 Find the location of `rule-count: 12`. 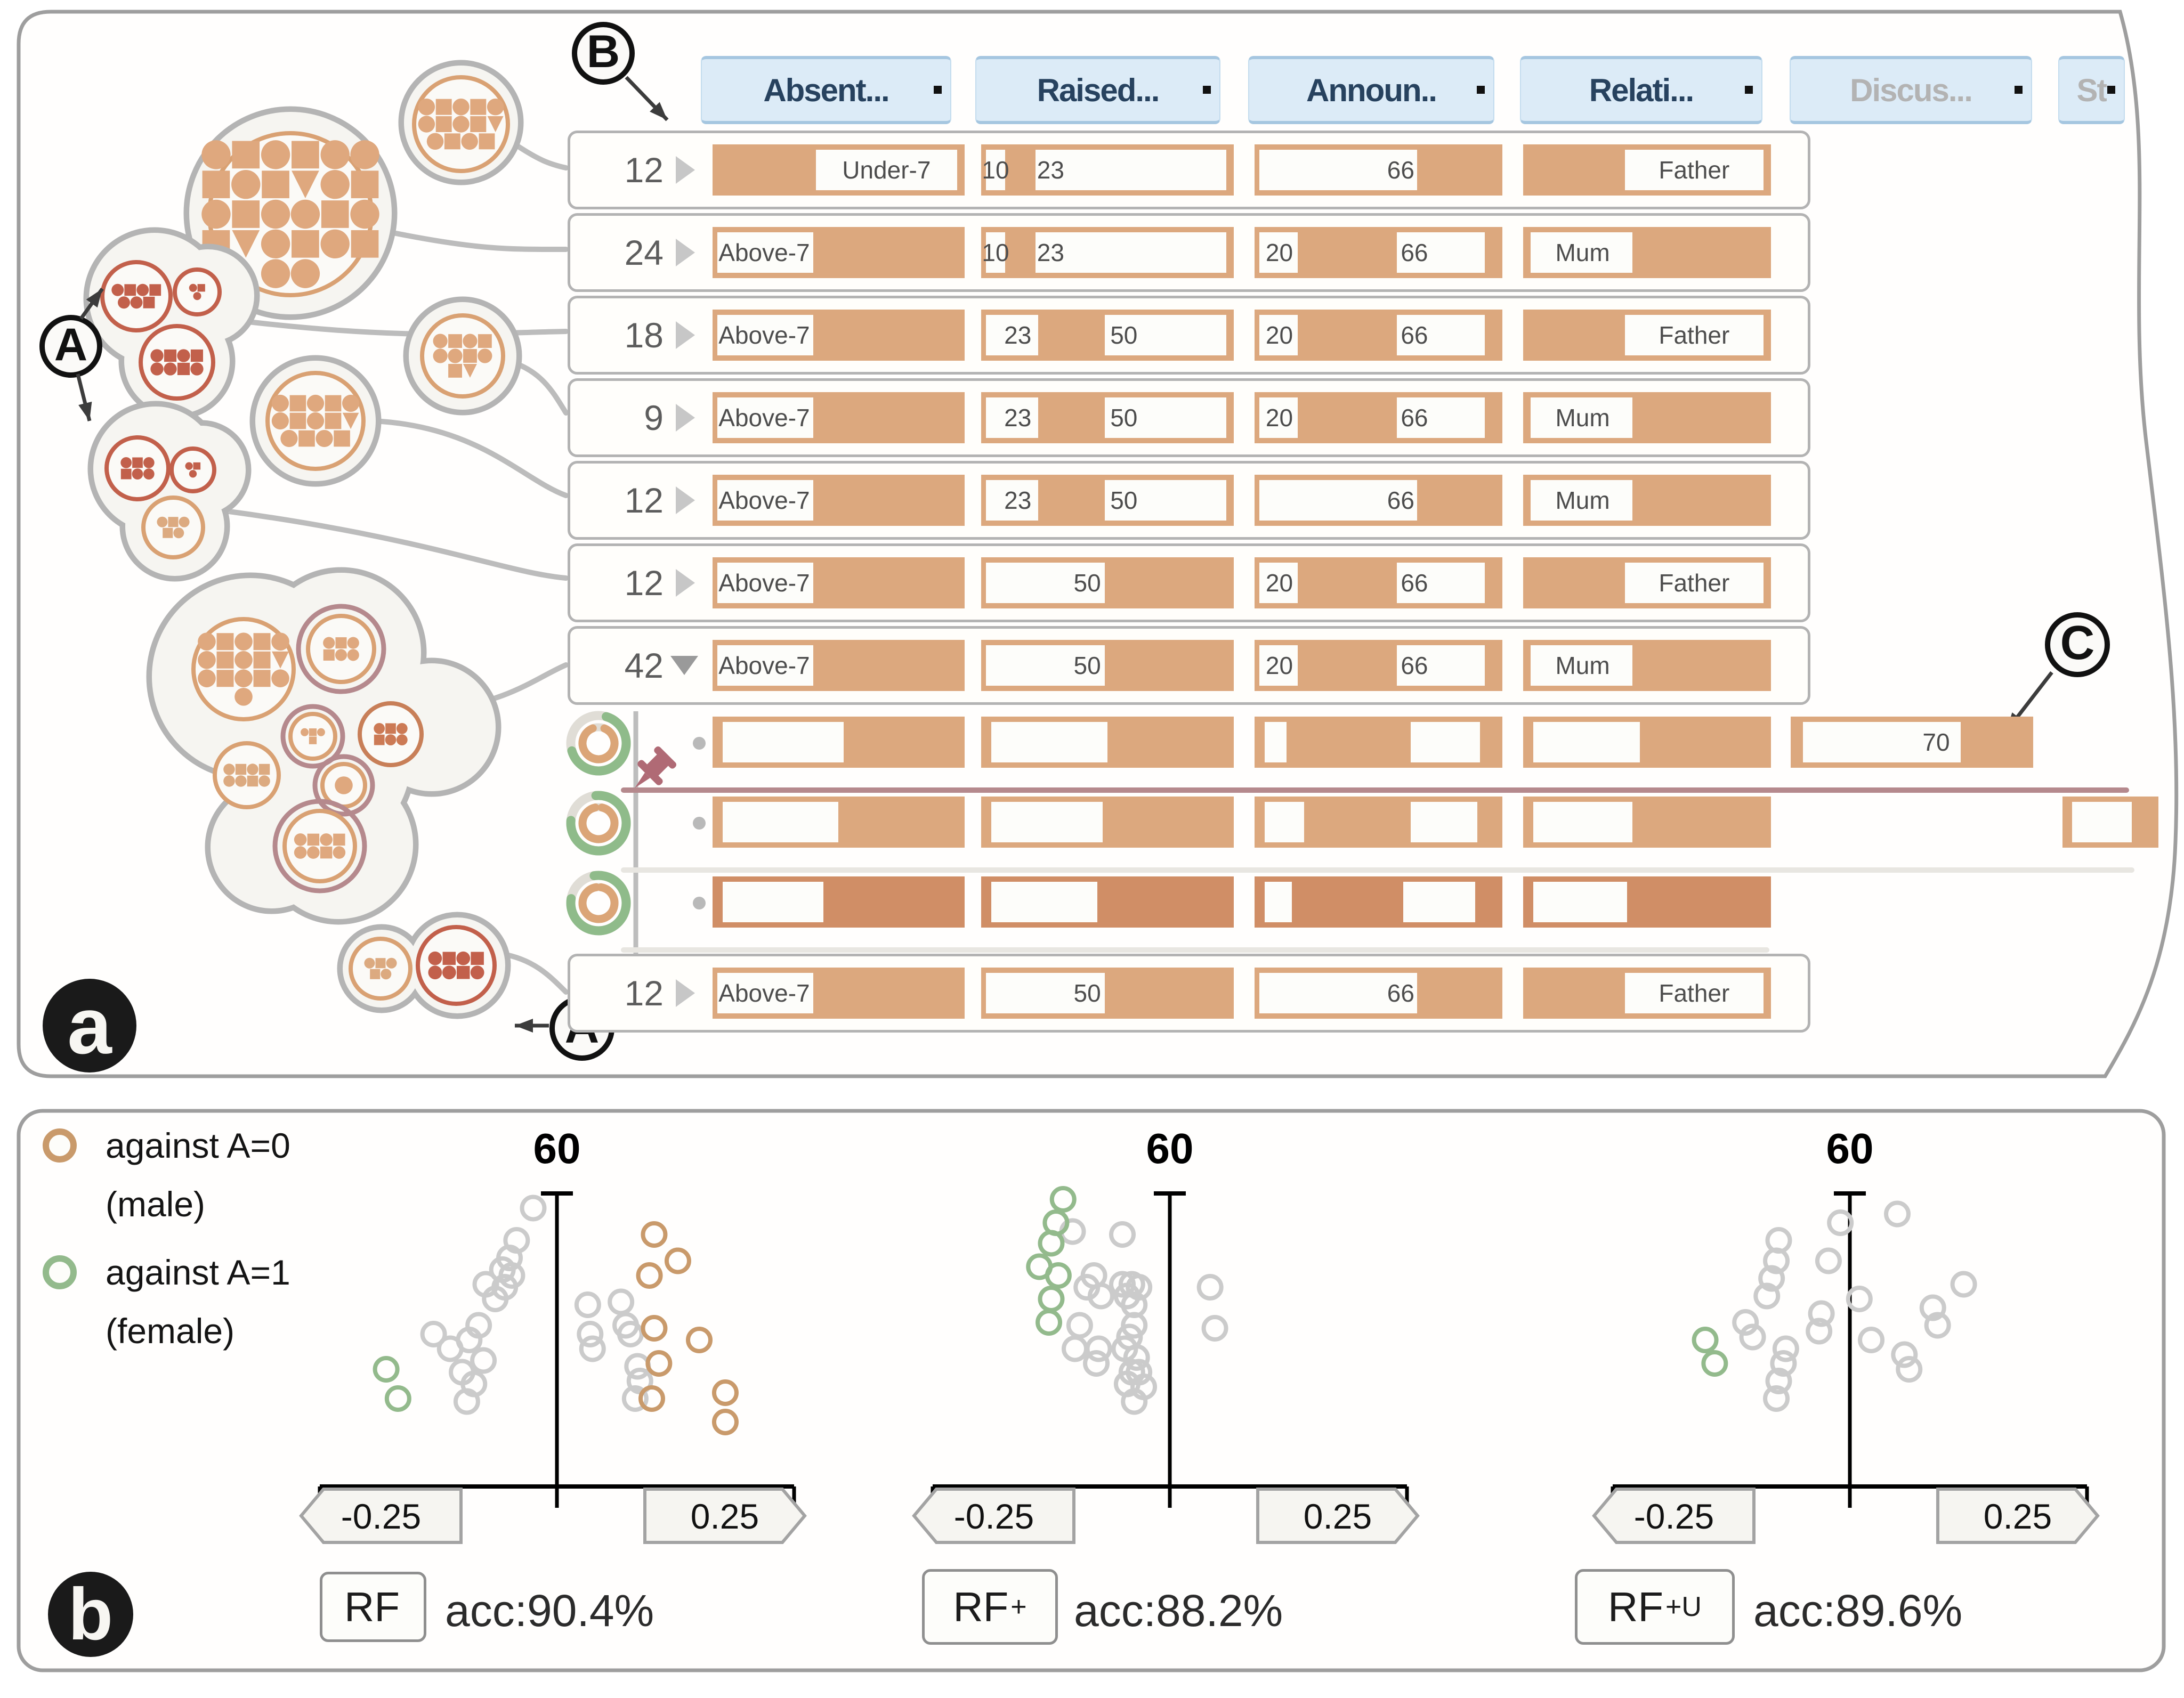

rule-count: 12 is located at coordinates (644, 583).